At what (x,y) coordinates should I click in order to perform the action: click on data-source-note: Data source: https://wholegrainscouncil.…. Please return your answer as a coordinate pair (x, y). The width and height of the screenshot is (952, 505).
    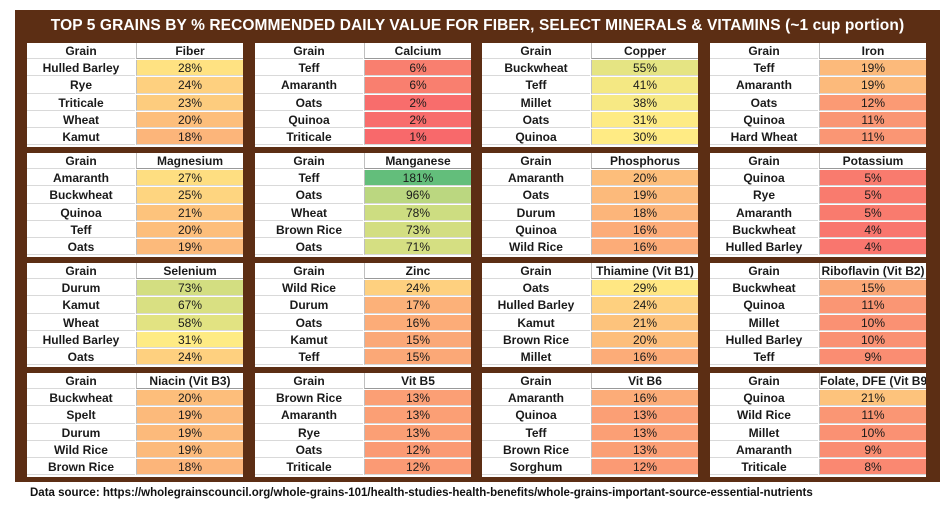
    Looking at the image, I should click on (421, 493).